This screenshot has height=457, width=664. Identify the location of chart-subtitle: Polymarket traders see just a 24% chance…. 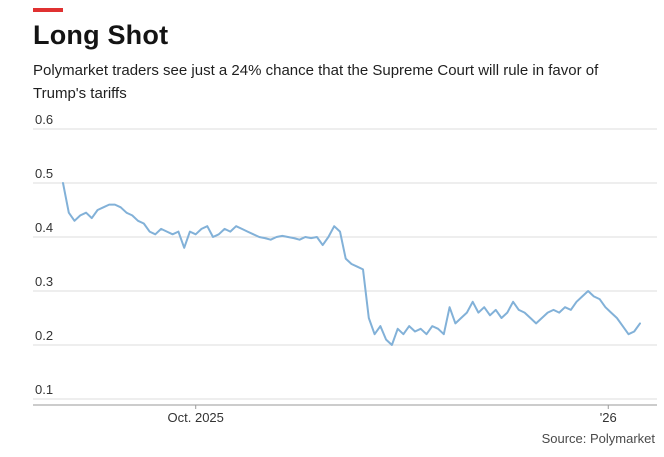
(316, 82).